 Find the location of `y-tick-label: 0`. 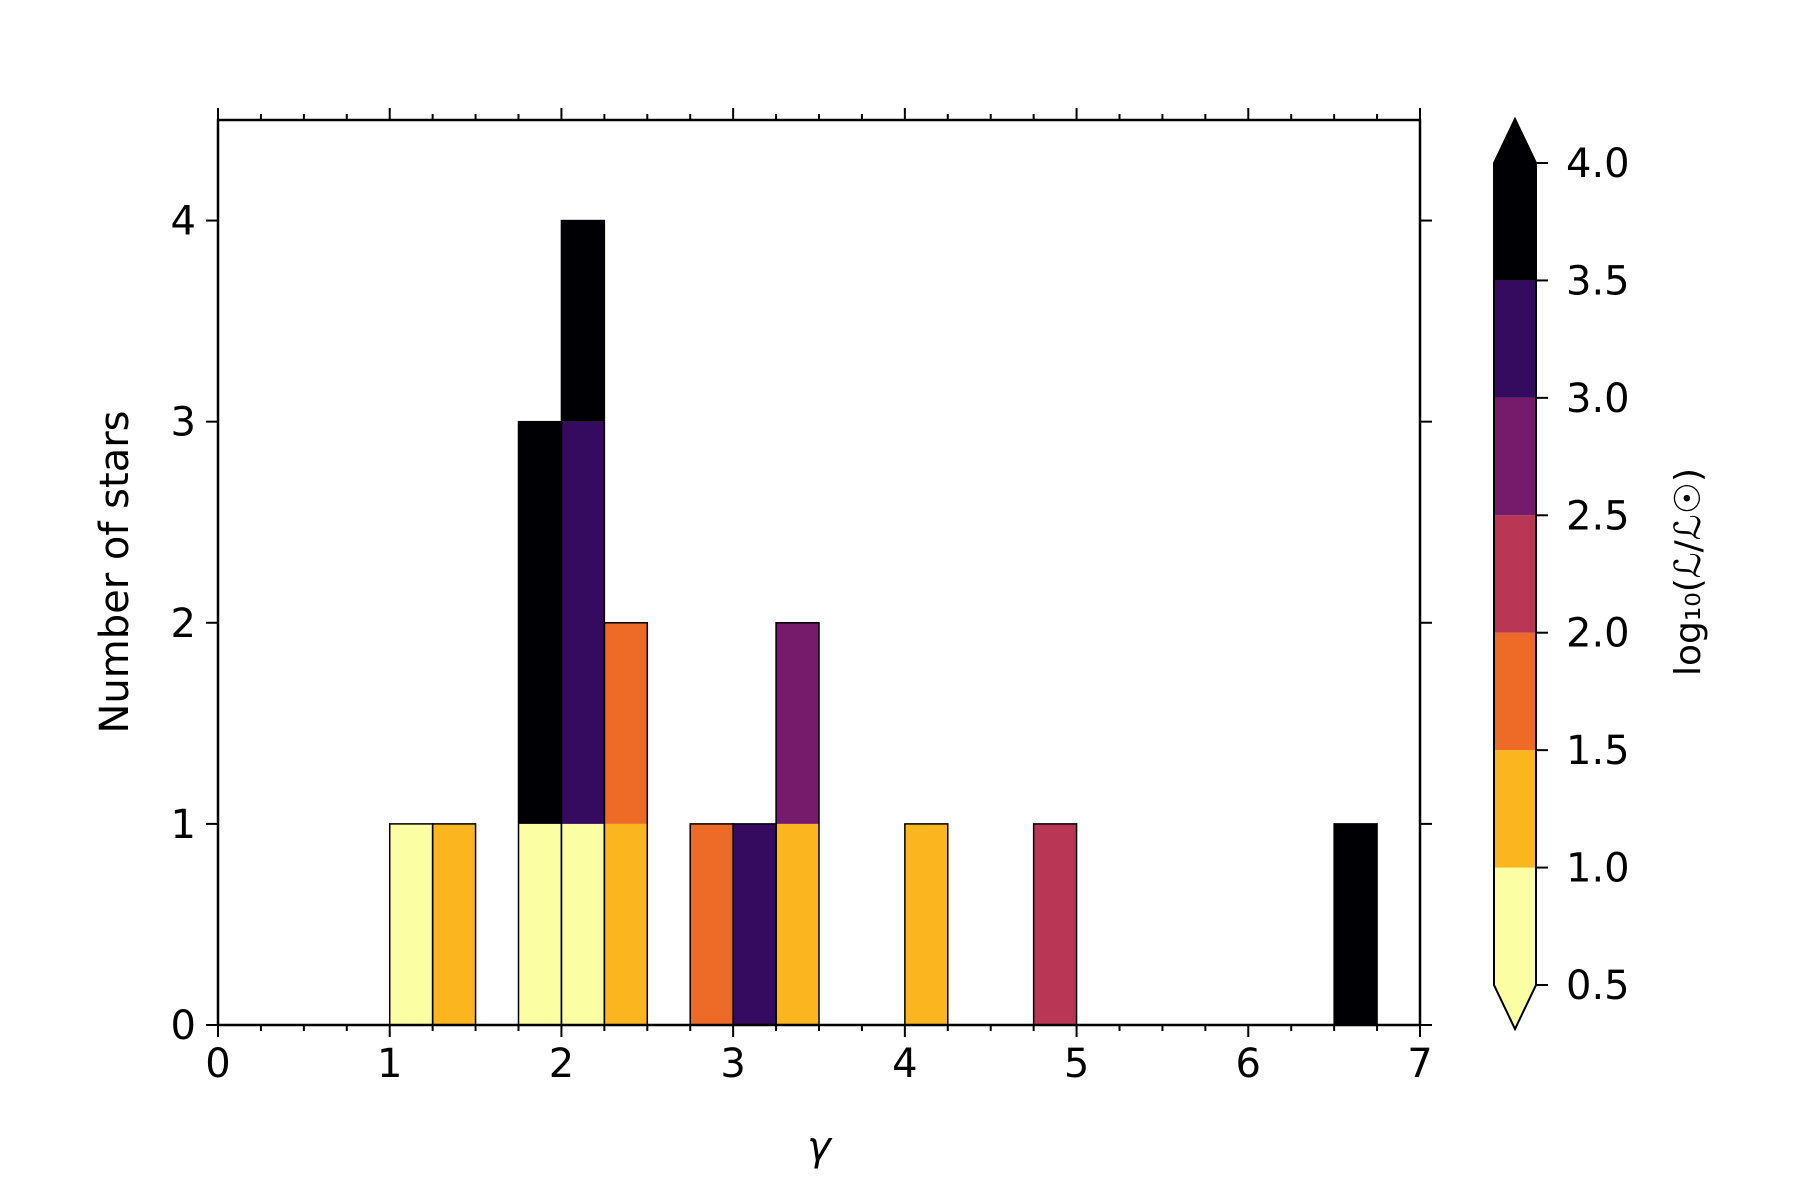

y-tick-label: 0 is located at coordinates (183, 1026).